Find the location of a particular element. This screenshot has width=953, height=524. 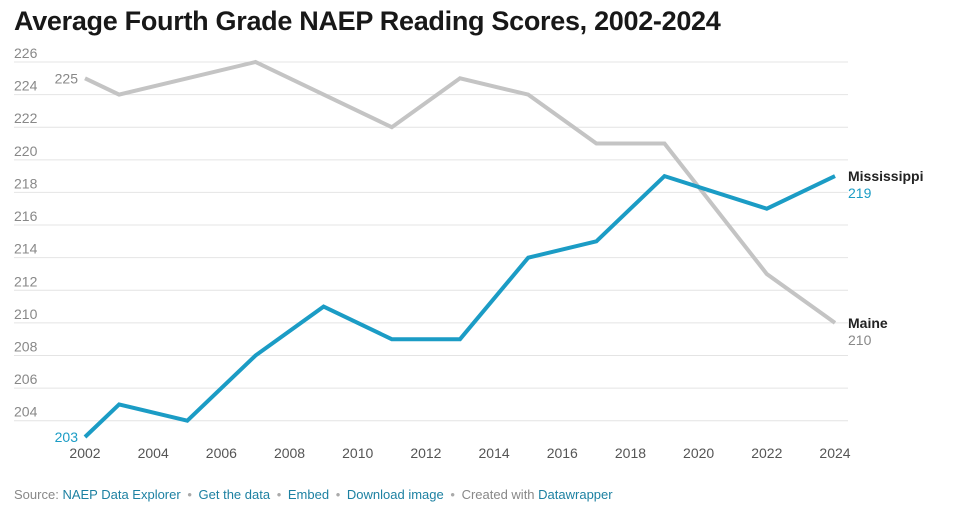

y-tick-label: 216 is located at coordinates (26, 216).